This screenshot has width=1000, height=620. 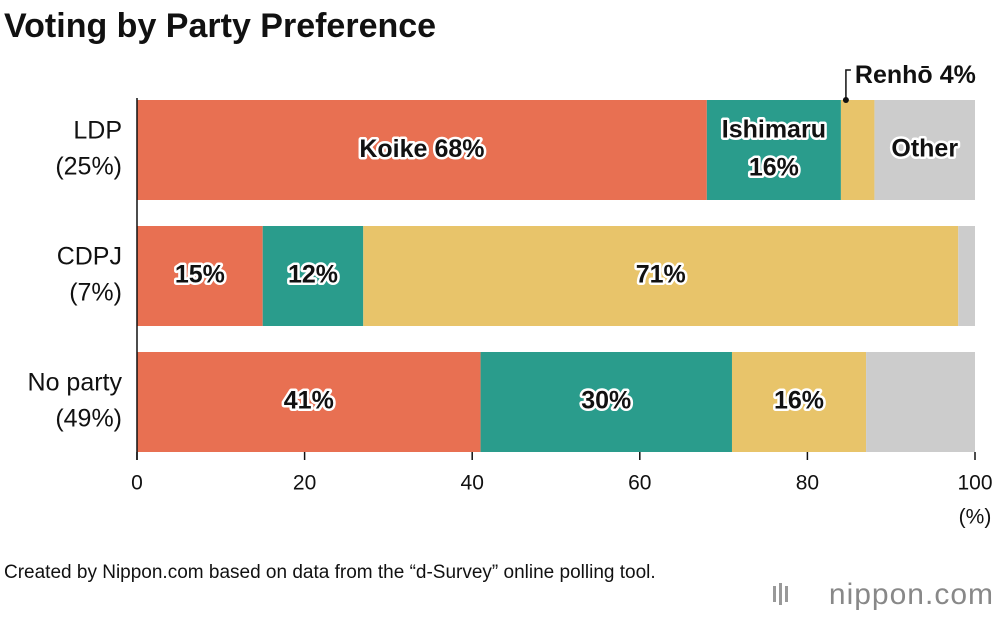 What do you see at coordinates (975, 517) in the screenshot?
I see `x-axis-label: (%)` at bounding box center [975, 517].